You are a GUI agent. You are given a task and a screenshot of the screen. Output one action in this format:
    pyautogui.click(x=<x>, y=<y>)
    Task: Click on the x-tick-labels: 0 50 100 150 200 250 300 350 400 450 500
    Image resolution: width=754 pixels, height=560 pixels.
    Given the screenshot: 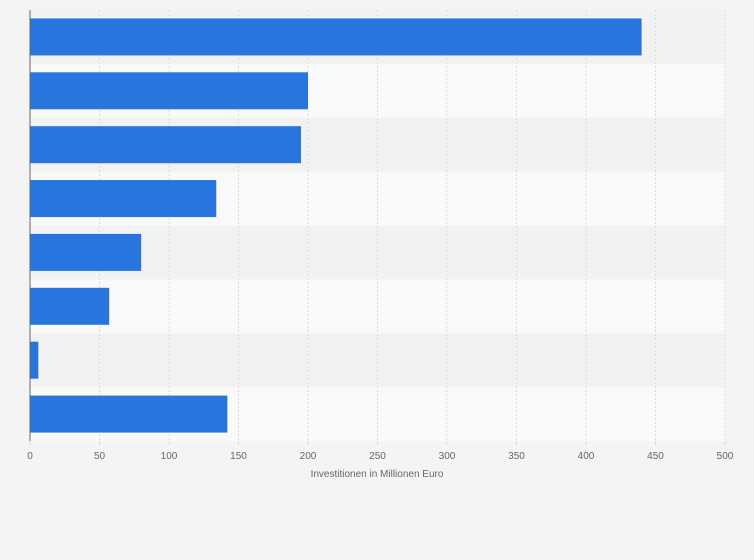 What is the action you would take?
    pyautogui.click(x=380, y=451)
    